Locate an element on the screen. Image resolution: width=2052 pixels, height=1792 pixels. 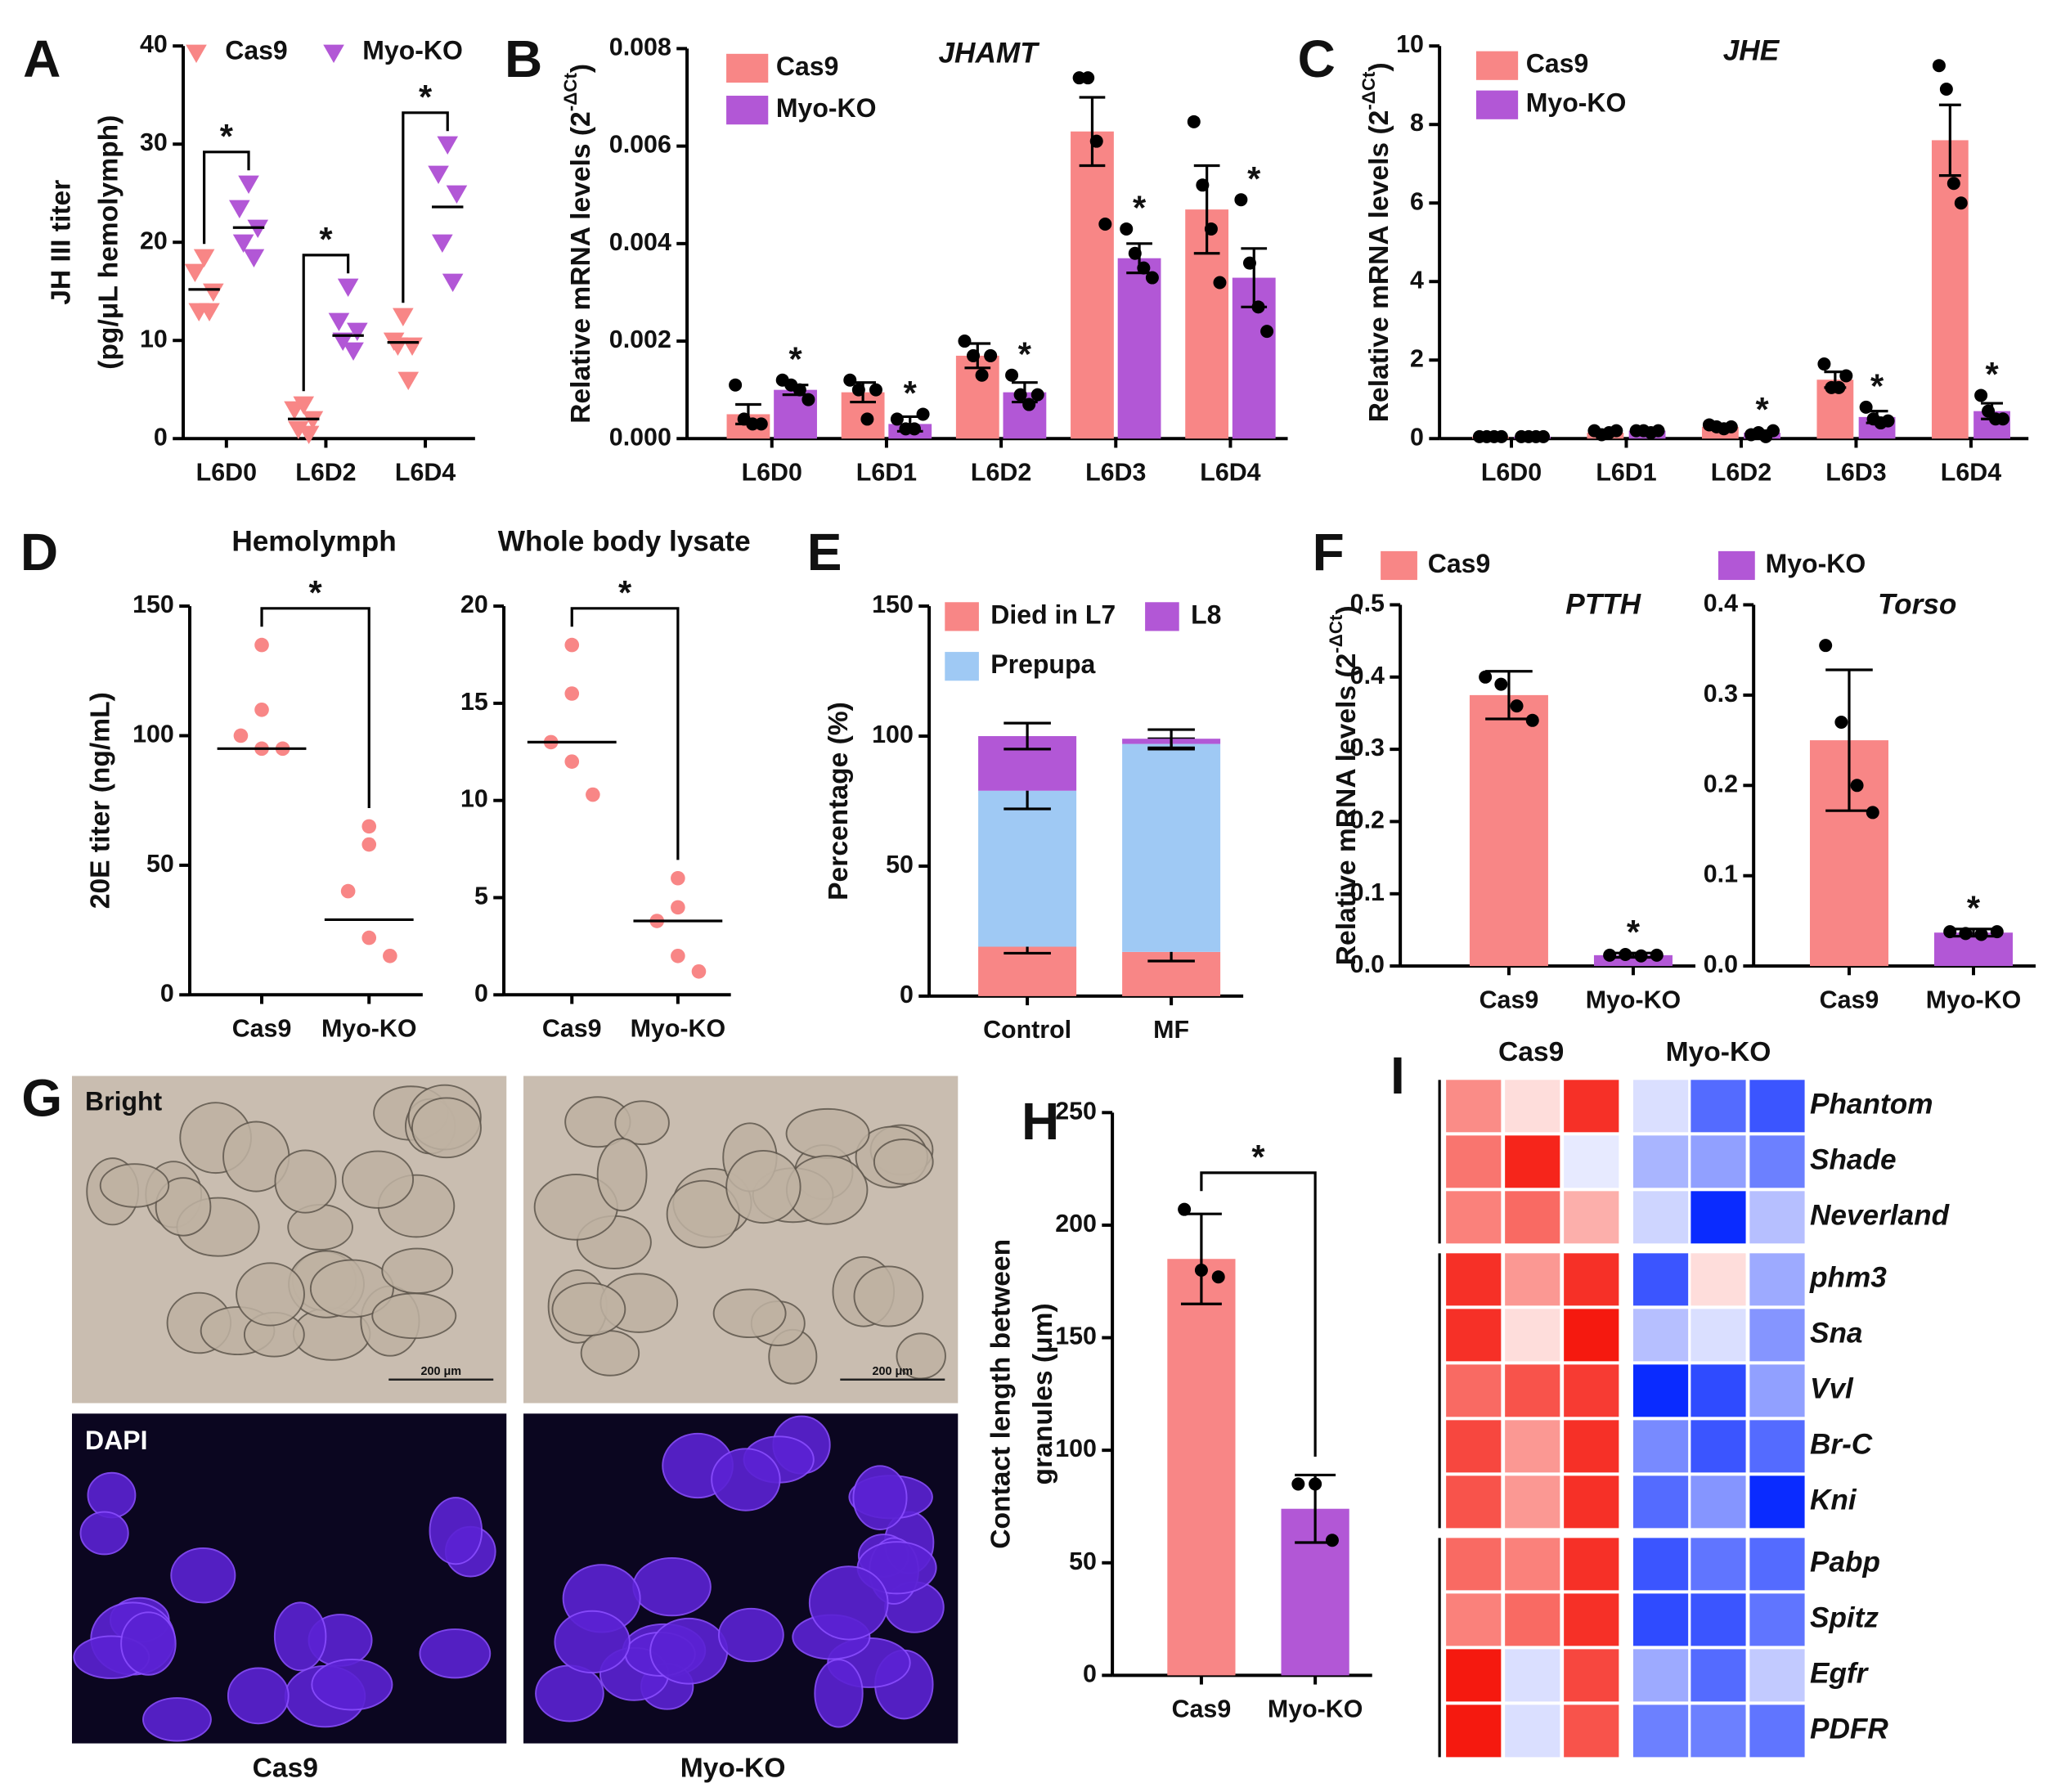
y-tick-label: 5 is located at coordinates (481, 896).